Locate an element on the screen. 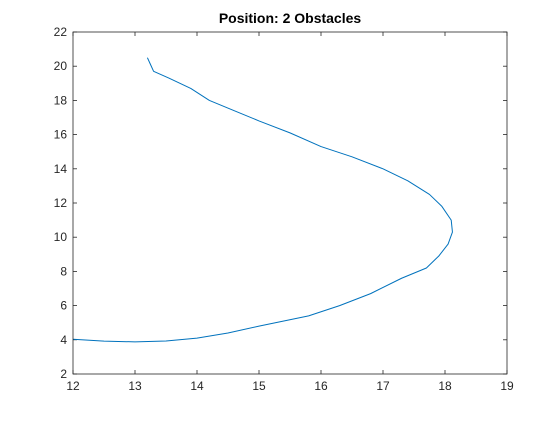 This screenshot has height=425, width=560. y-tick-label: 6 is located at coordinates (63, 306).